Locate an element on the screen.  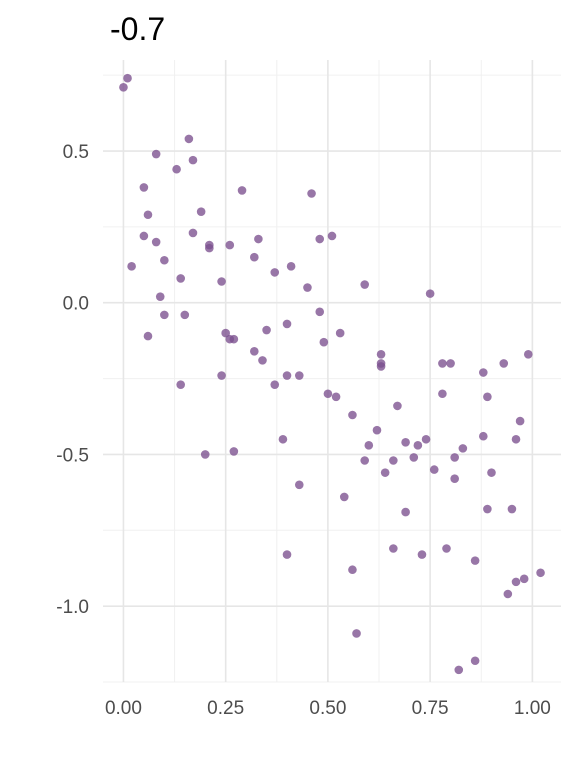
y-tick-label: -1.0 is located at coordinates (72, 607).